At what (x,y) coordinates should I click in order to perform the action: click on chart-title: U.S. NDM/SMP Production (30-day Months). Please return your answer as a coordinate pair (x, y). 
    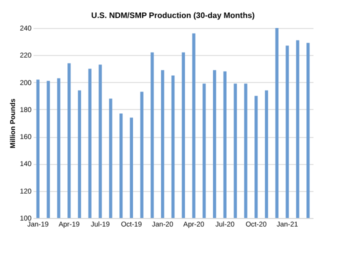
    Looking at the image, I should click on (173, 15).